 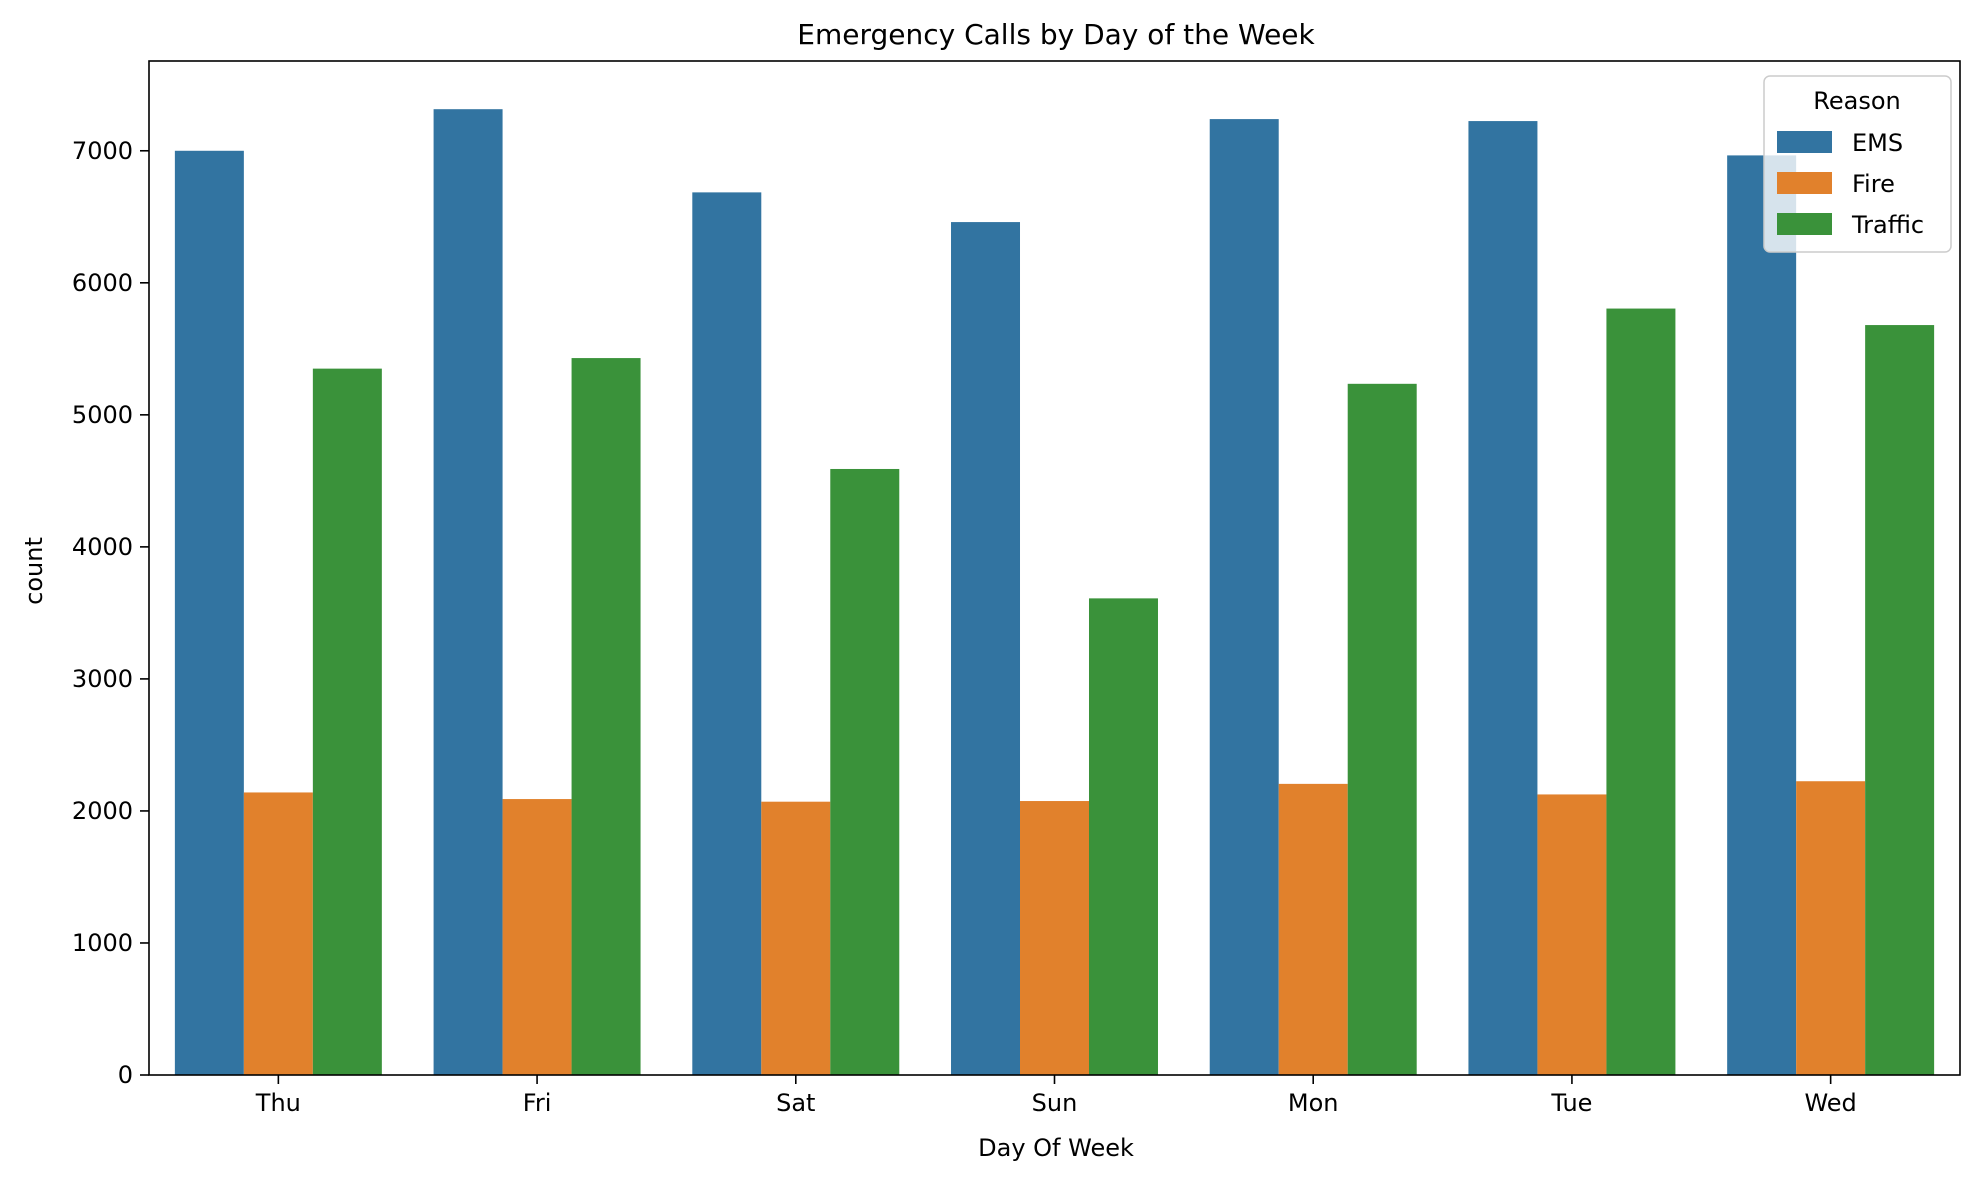 I want to click on bar-ems-wed, so click(x=1762, y=615).